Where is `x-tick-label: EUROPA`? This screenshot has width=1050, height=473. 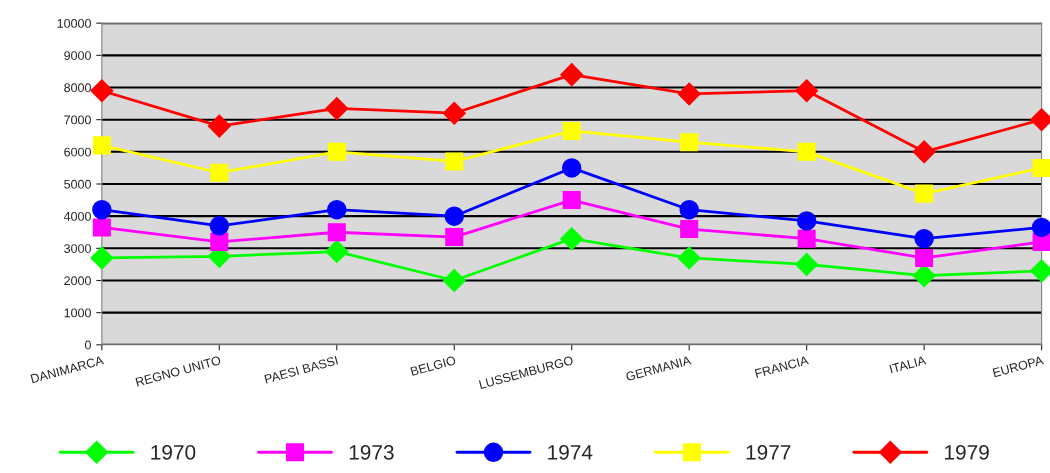
x-tick-label: EUROPA is located at coordinates (1018, 366).